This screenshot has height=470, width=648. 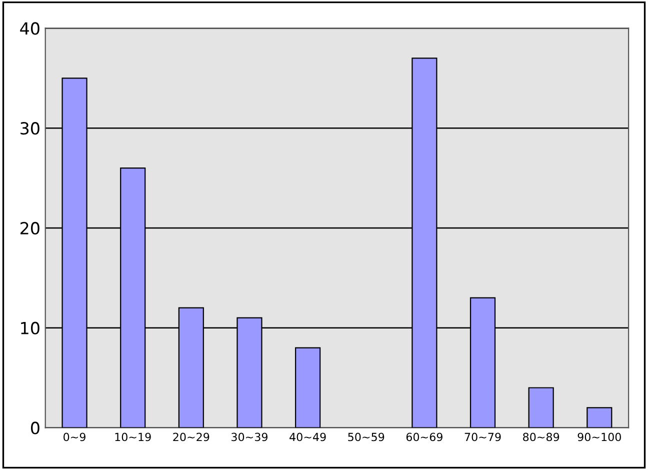 What do you see at coordinates (30, 128) in the screenshot?
I see `y-tick-label: 30` at bounding box center [30, 128].